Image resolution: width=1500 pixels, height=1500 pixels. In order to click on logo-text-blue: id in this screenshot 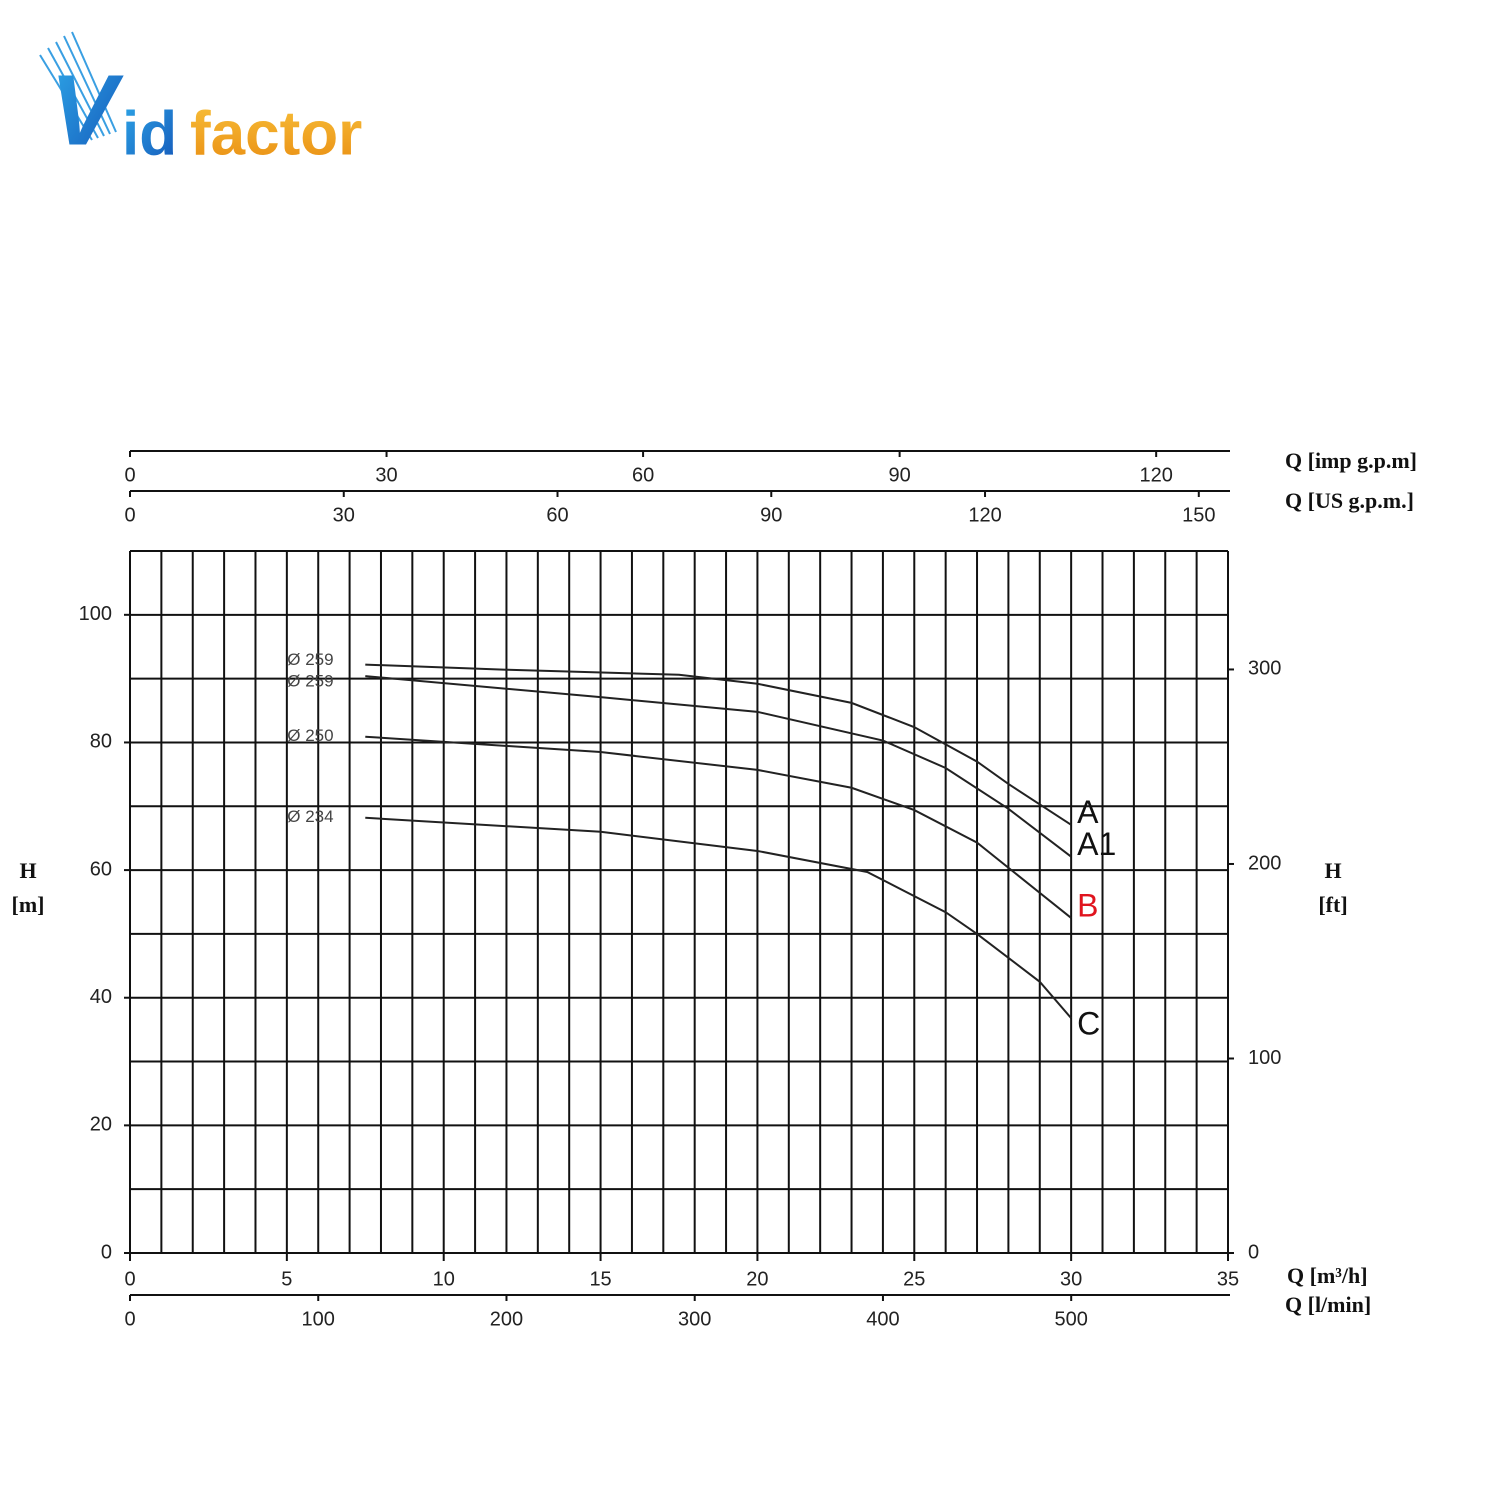, I will do `click(149, 133)`.